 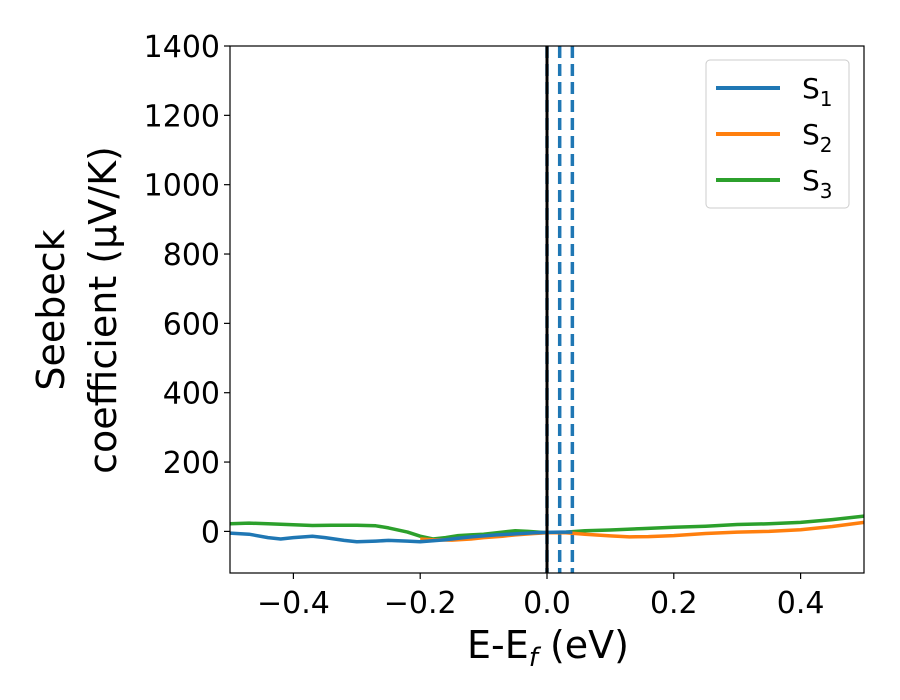 What do you see at coordinates (191, 255) in the screenshot?
I see `y-tick-label: 800` at bounding box center [191, 255].